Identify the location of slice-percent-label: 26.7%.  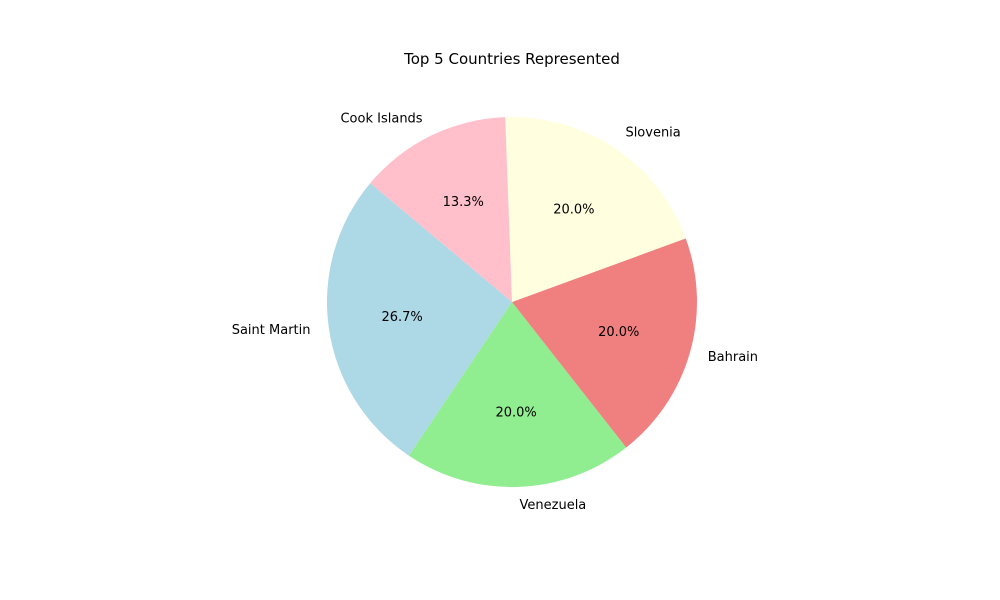
(401, 317).